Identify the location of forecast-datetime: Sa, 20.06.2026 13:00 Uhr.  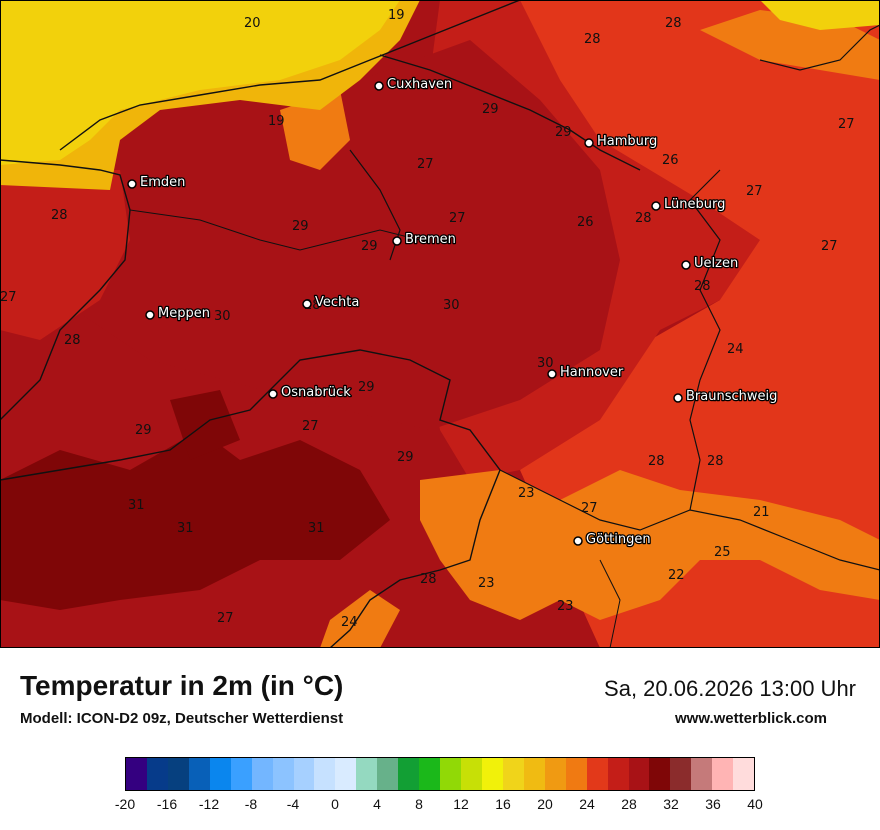
(730, 688).